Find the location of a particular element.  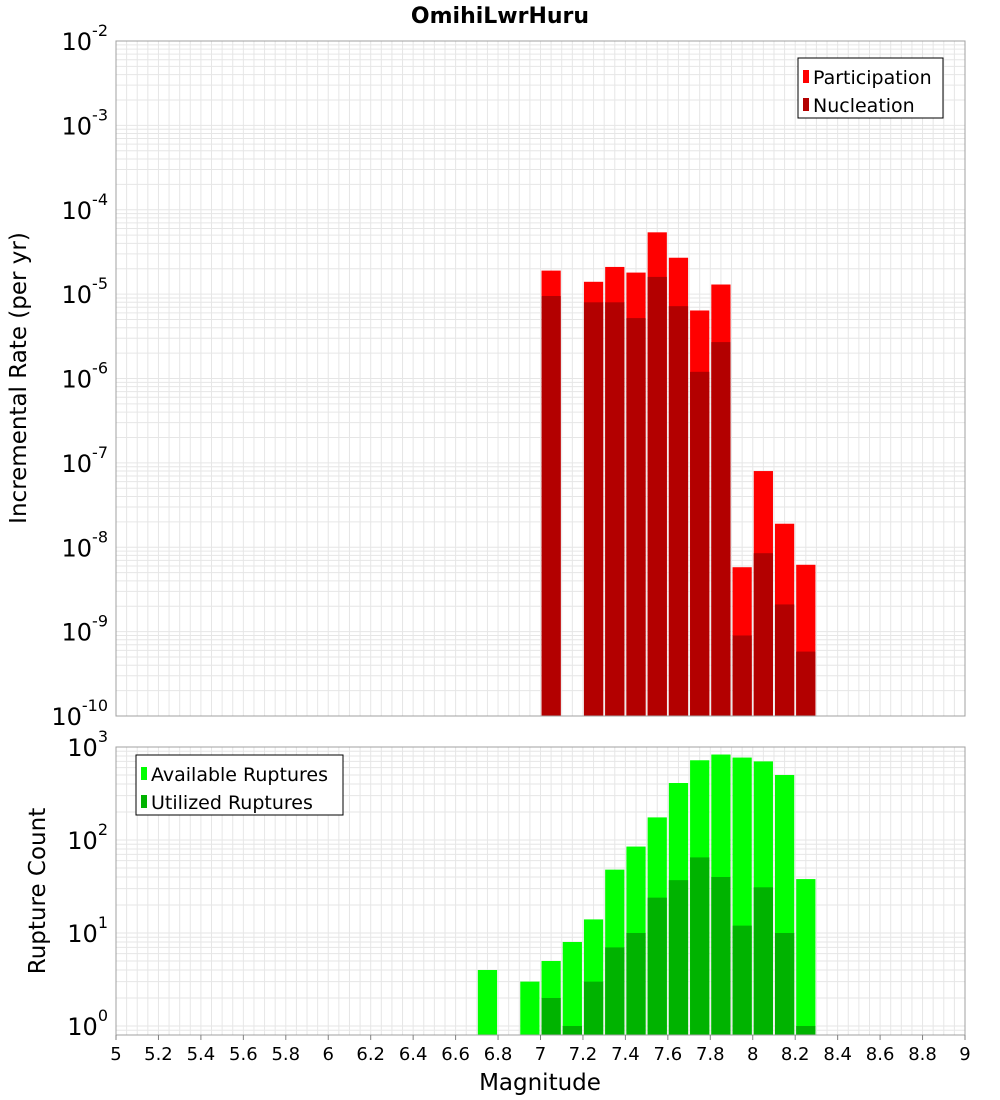

count-y-tick-labels: 10³ 10² 10¹ 10⁰ is located at coordinates (87, 884).